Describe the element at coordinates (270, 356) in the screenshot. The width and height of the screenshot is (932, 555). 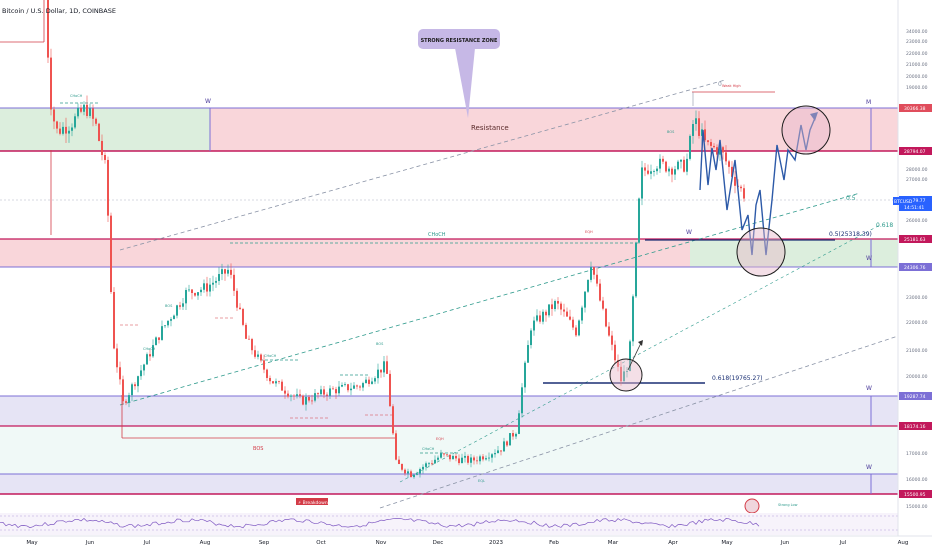
I see `choch-small-2: CHoCH` at that location.